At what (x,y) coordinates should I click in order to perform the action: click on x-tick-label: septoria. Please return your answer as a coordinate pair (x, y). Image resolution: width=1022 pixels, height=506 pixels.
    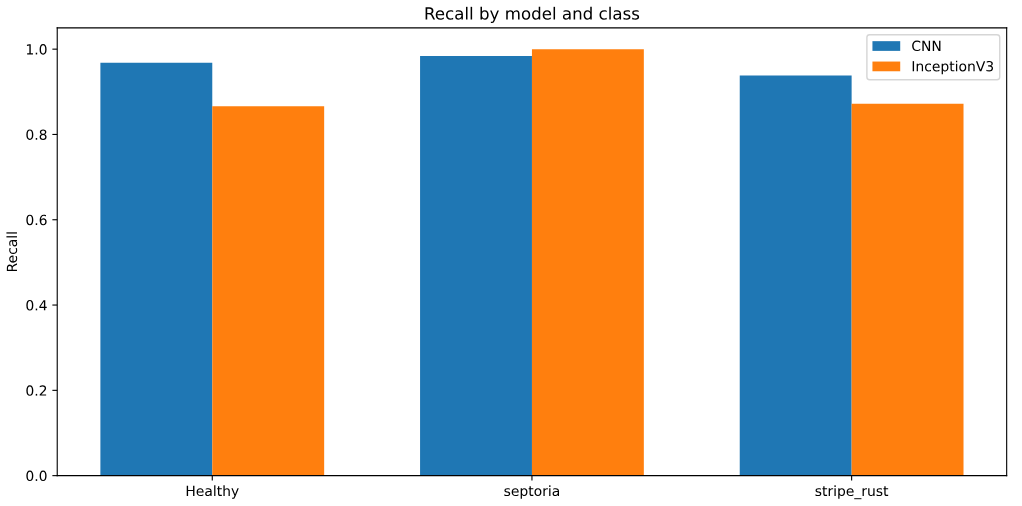
    Looking at the image, I should click on (531, 492).